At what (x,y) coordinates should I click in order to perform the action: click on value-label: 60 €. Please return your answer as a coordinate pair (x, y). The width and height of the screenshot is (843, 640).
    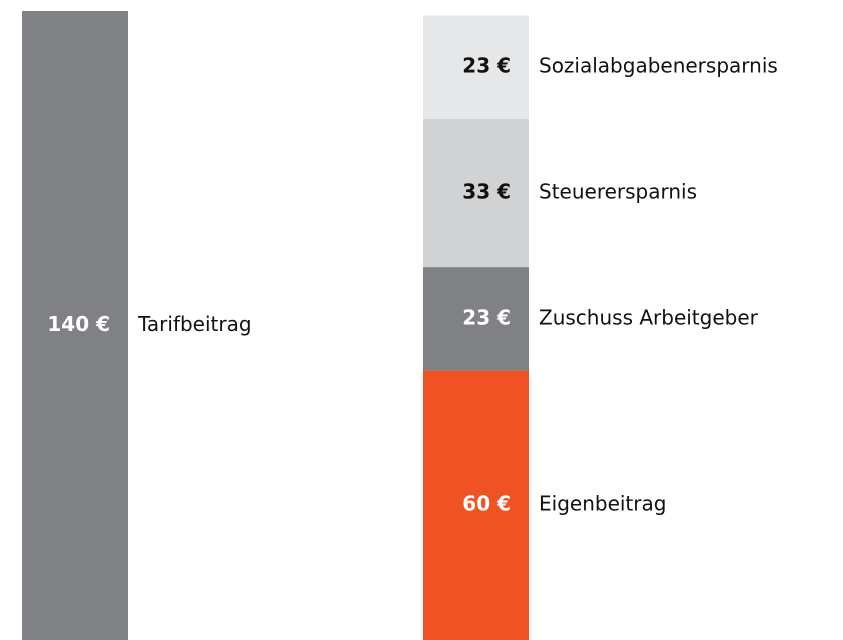
    Looking at the image, I should click on (486, 504).